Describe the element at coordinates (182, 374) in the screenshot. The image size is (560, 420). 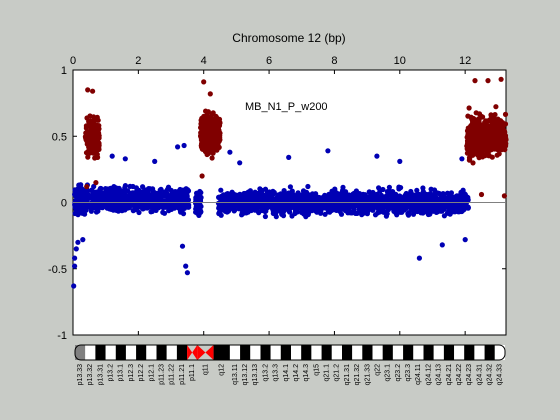
I see `band-label: p11.21` at that location.